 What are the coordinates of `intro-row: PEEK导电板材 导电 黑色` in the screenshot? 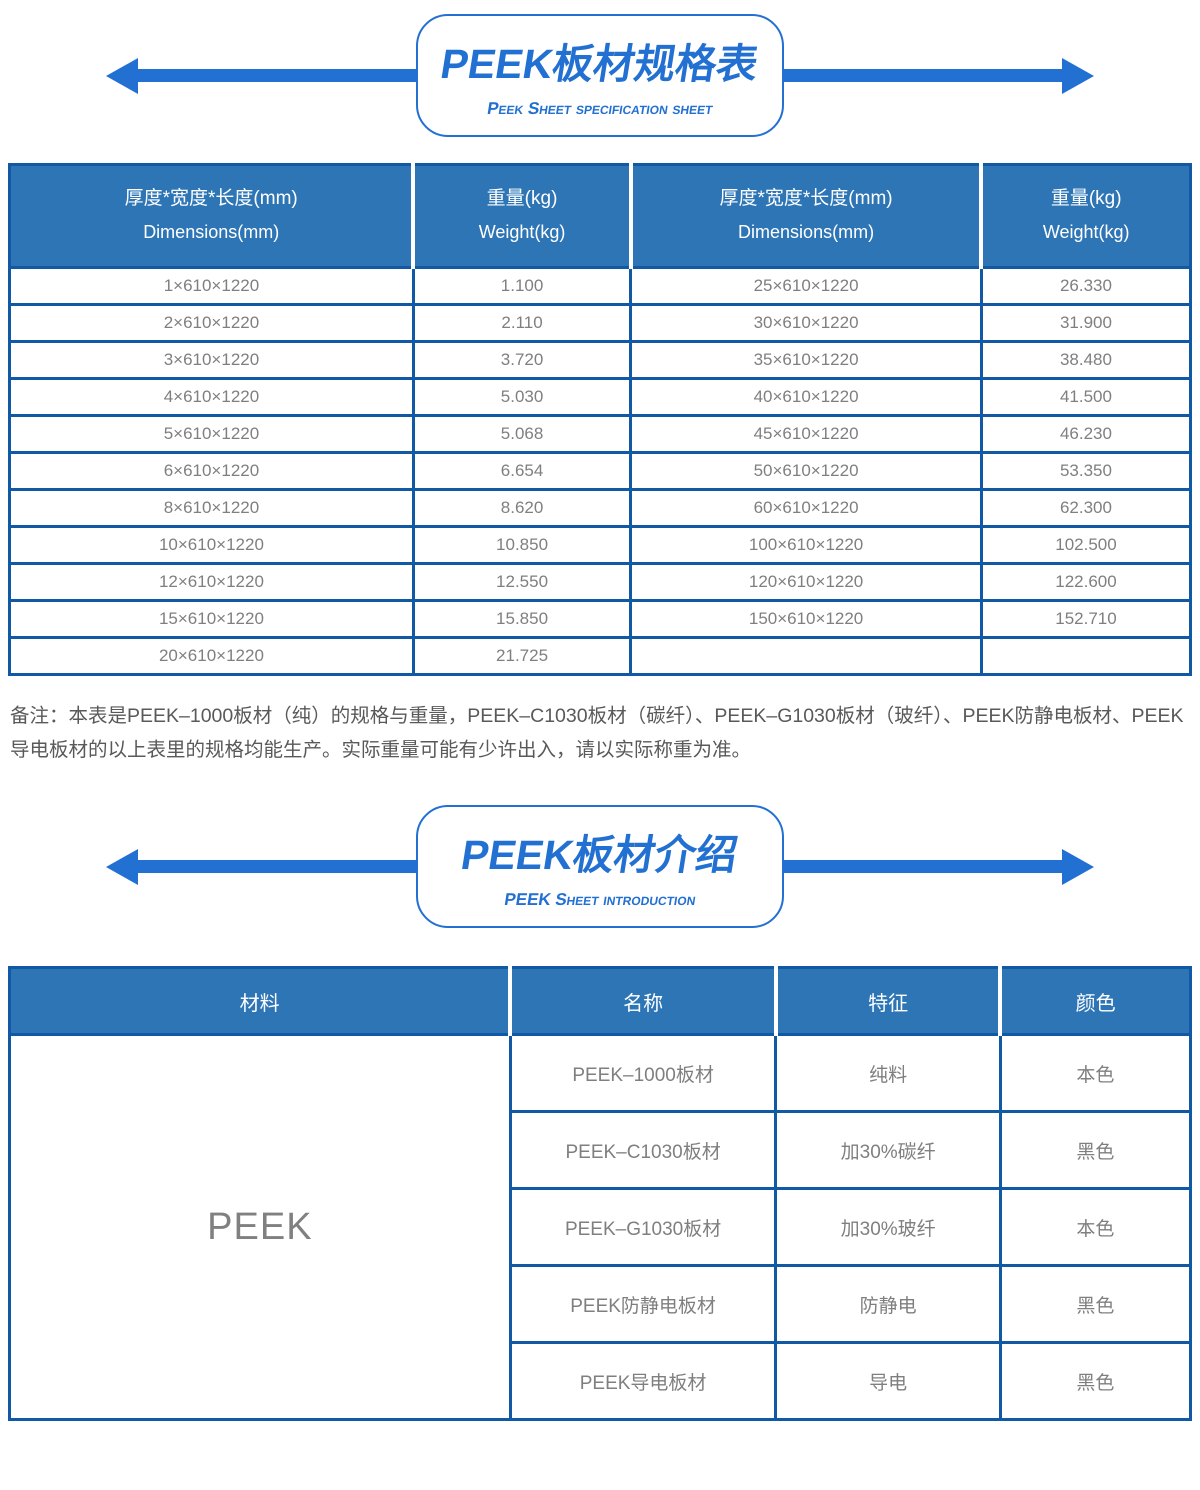 It's located at (601, 1381).